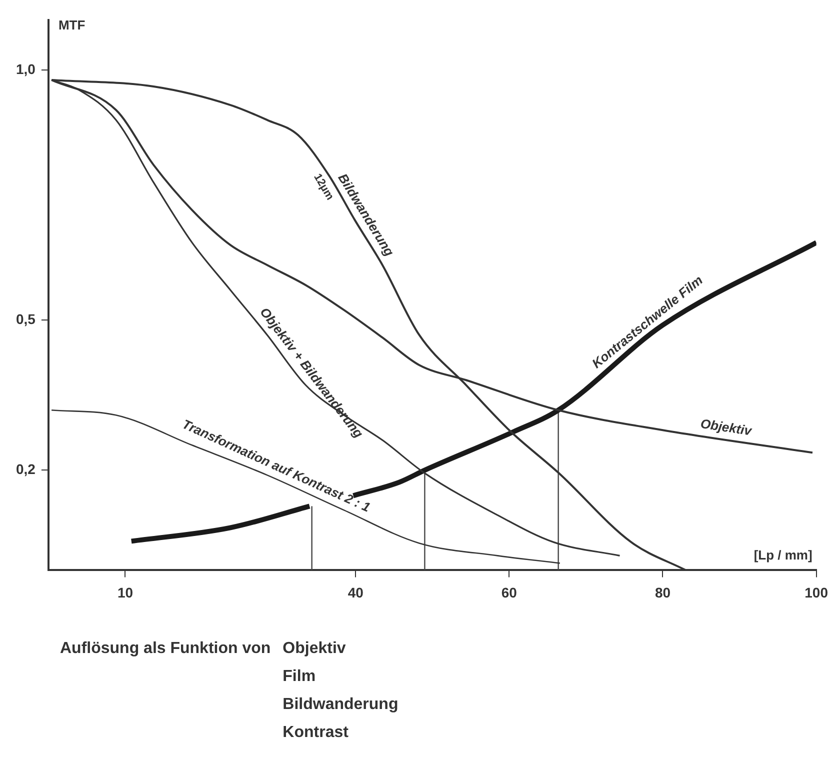  Describe the element at coordinates (662, 592) in the screenshot. I see `x-tick-label: 80` at that location.